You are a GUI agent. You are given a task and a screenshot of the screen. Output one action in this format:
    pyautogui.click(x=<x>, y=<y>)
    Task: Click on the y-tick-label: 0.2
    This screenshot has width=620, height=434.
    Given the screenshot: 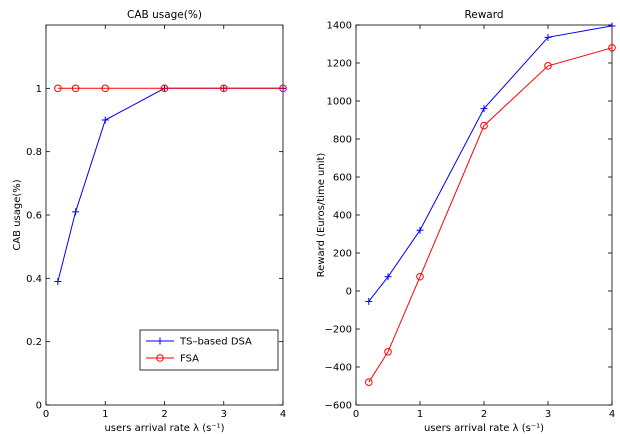 What is the action you would take?
    pyautogui.click(x=34, y=342)
    